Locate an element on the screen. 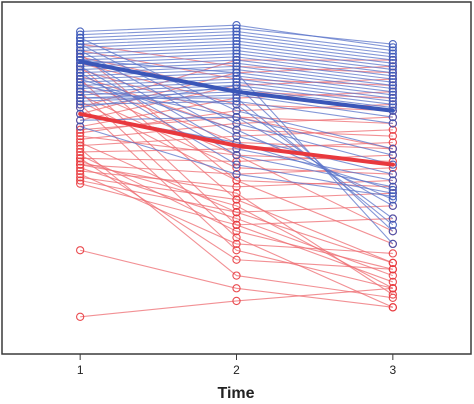 This screenshot has width=474, height=404. x-axis: 1 2 3 is located at coordinates (236, 365).